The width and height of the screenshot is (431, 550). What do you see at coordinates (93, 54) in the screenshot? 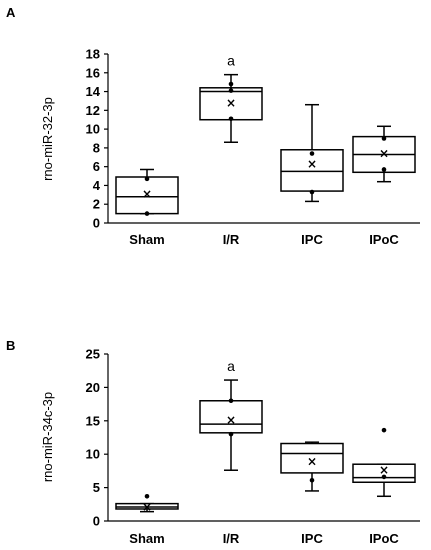
I see `y-tick-label: 18` at bounding box center [93, 54].